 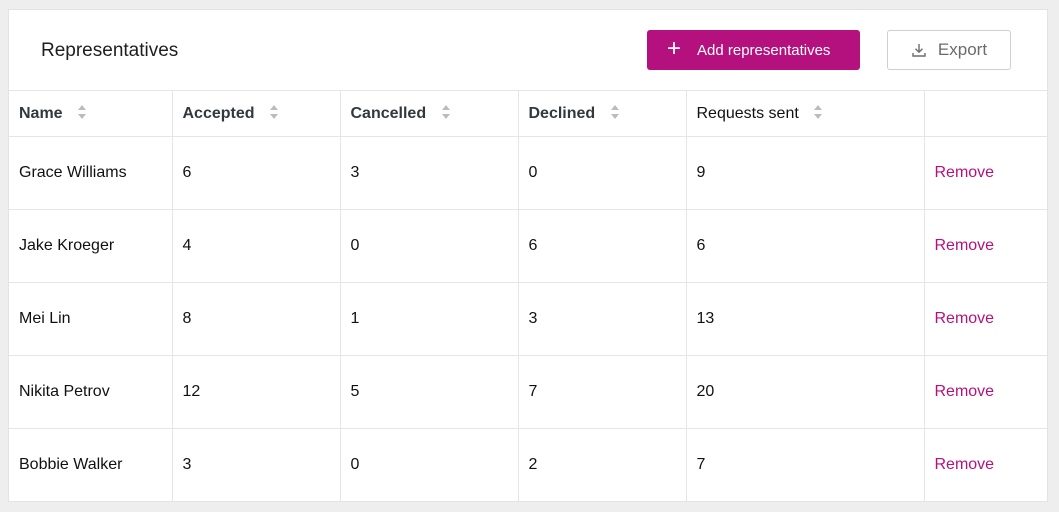 I want to click on cell-name: Grace Williams, so click(x=91, y=173).